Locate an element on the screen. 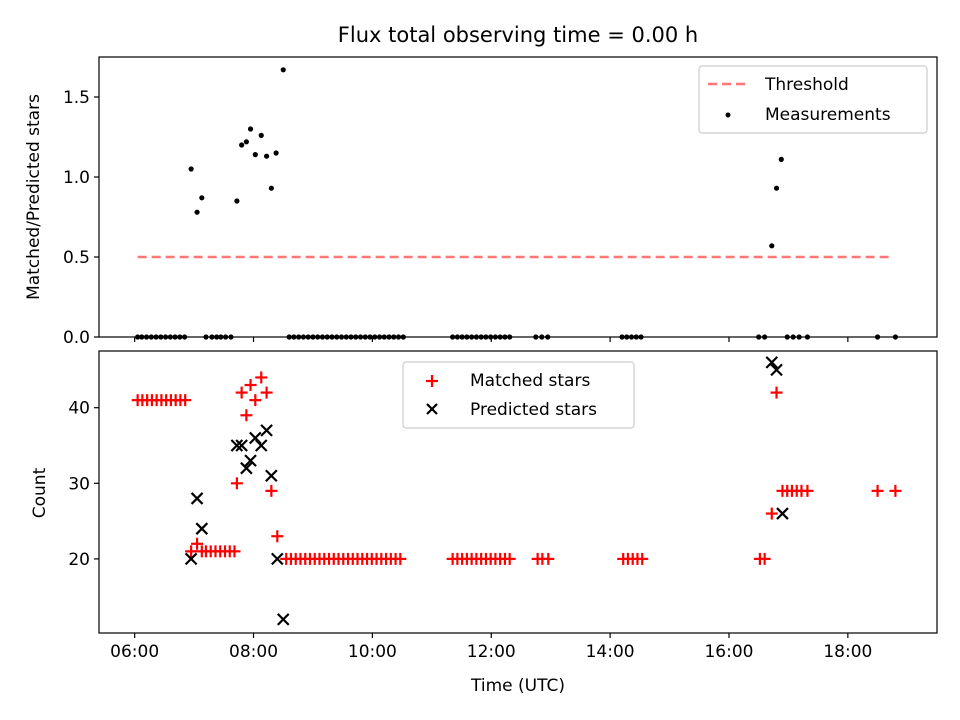 The width and height of the screenshot is (960, 720). y-tick-label: 0.5 is located at coordinates (76, 258).